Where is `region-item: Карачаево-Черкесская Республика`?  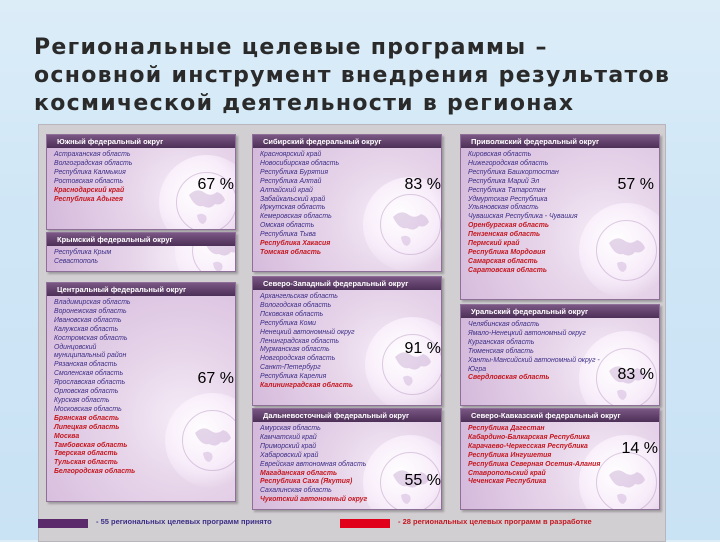 region-item: Карачаево-Черкесская Республика is located at coordinates (528, 446).